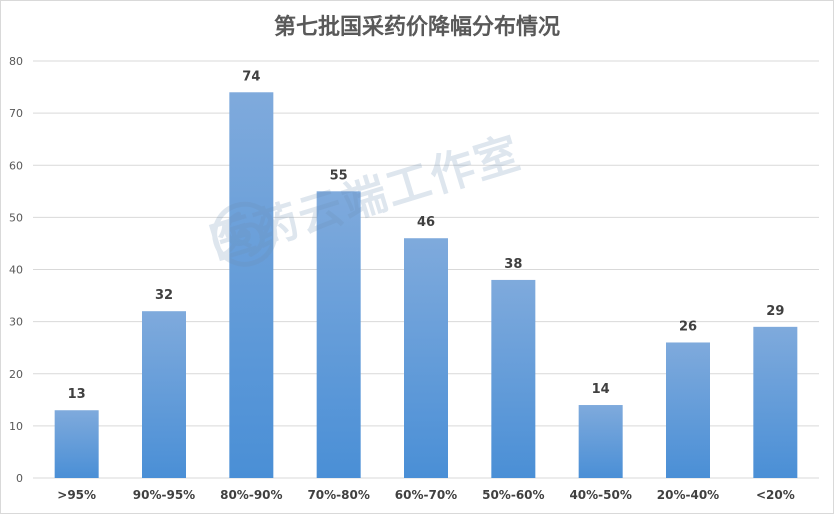 This screenshot has height=514, width=834. I want to click on data-label: 55, so click(339, 175).